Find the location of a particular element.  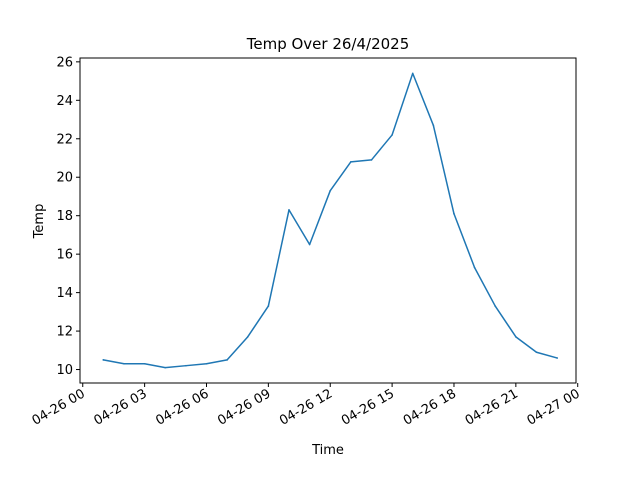

y-tick-label: 24 is located at coordinates (64, 101).